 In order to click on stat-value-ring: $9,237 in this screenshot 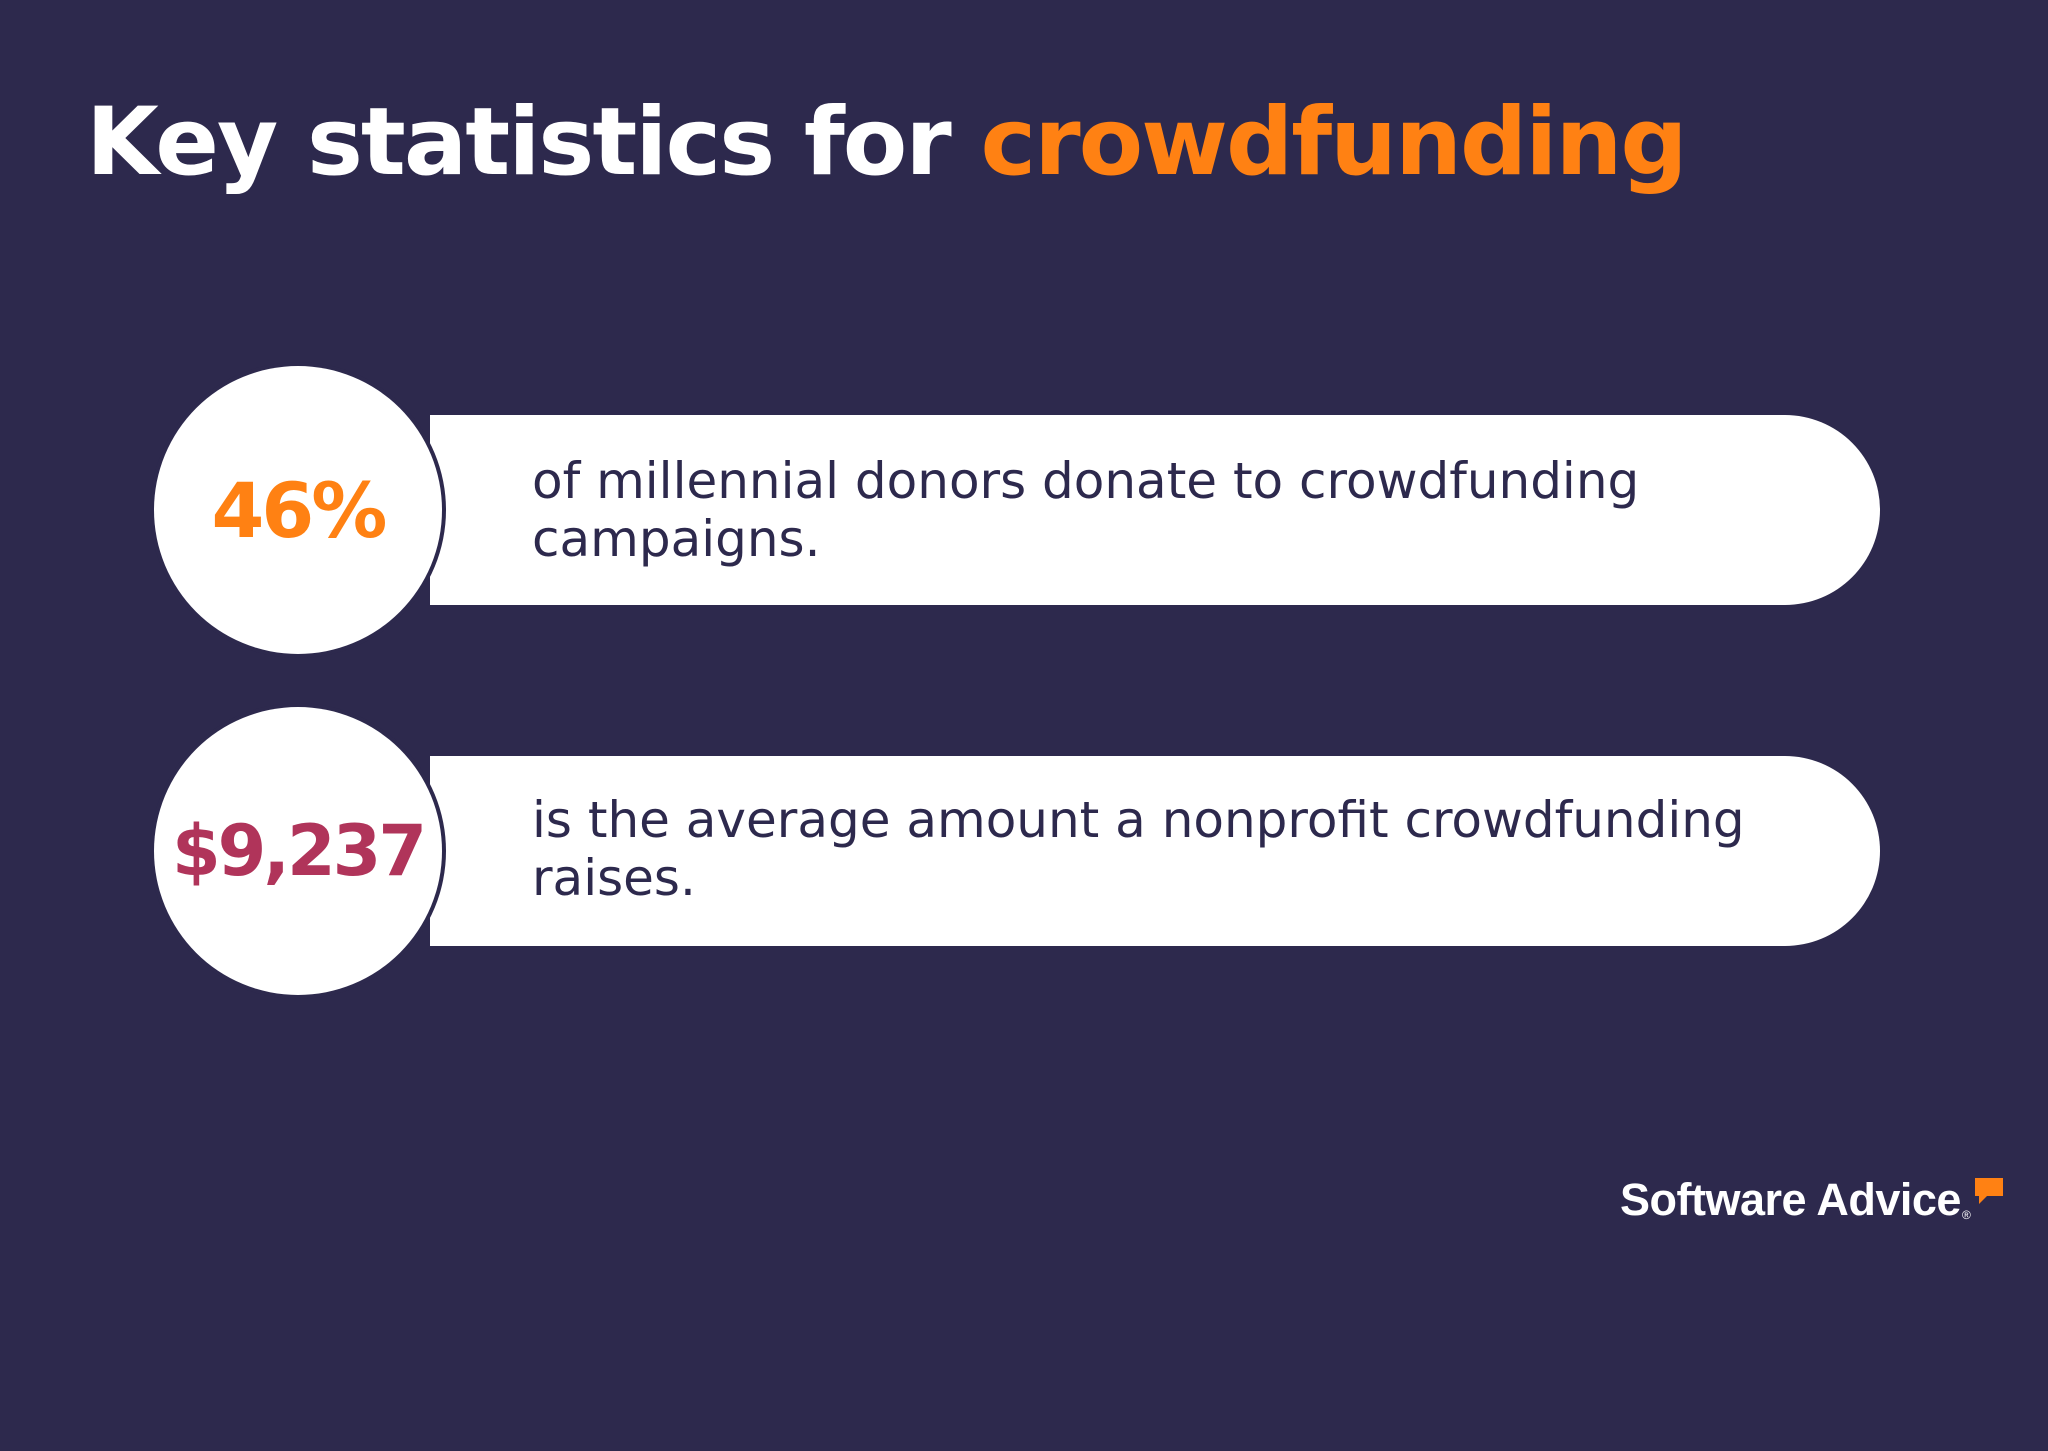, I will do `click(298, 851)`.